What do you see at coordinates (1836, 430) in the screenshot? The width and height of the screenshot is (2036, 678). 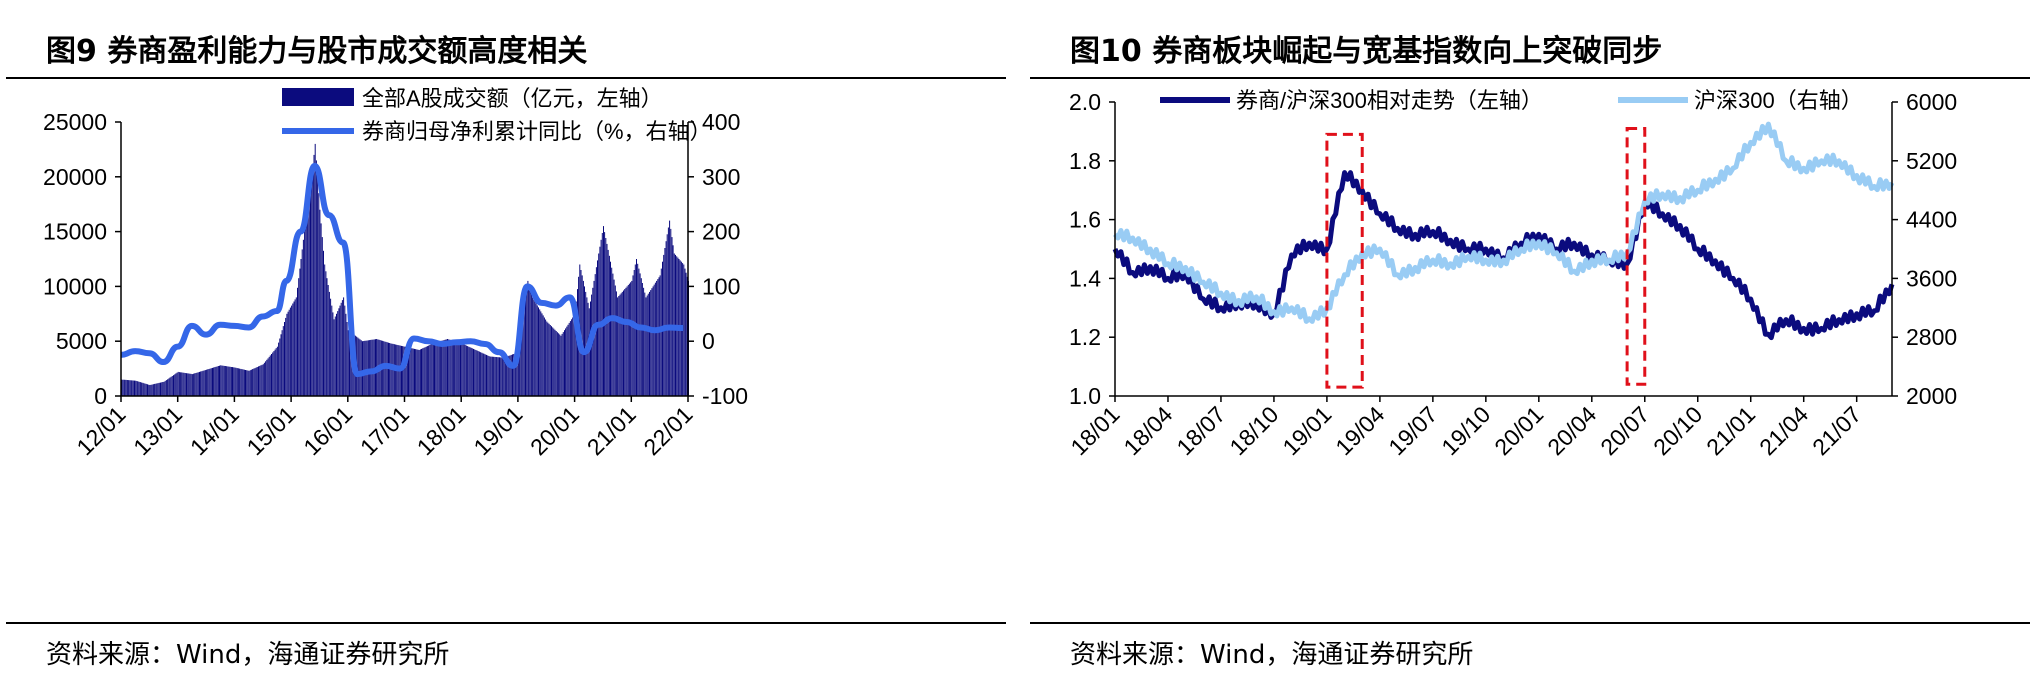 I see `x-tick-label: 21/07` at bounding box center [1836, 430].